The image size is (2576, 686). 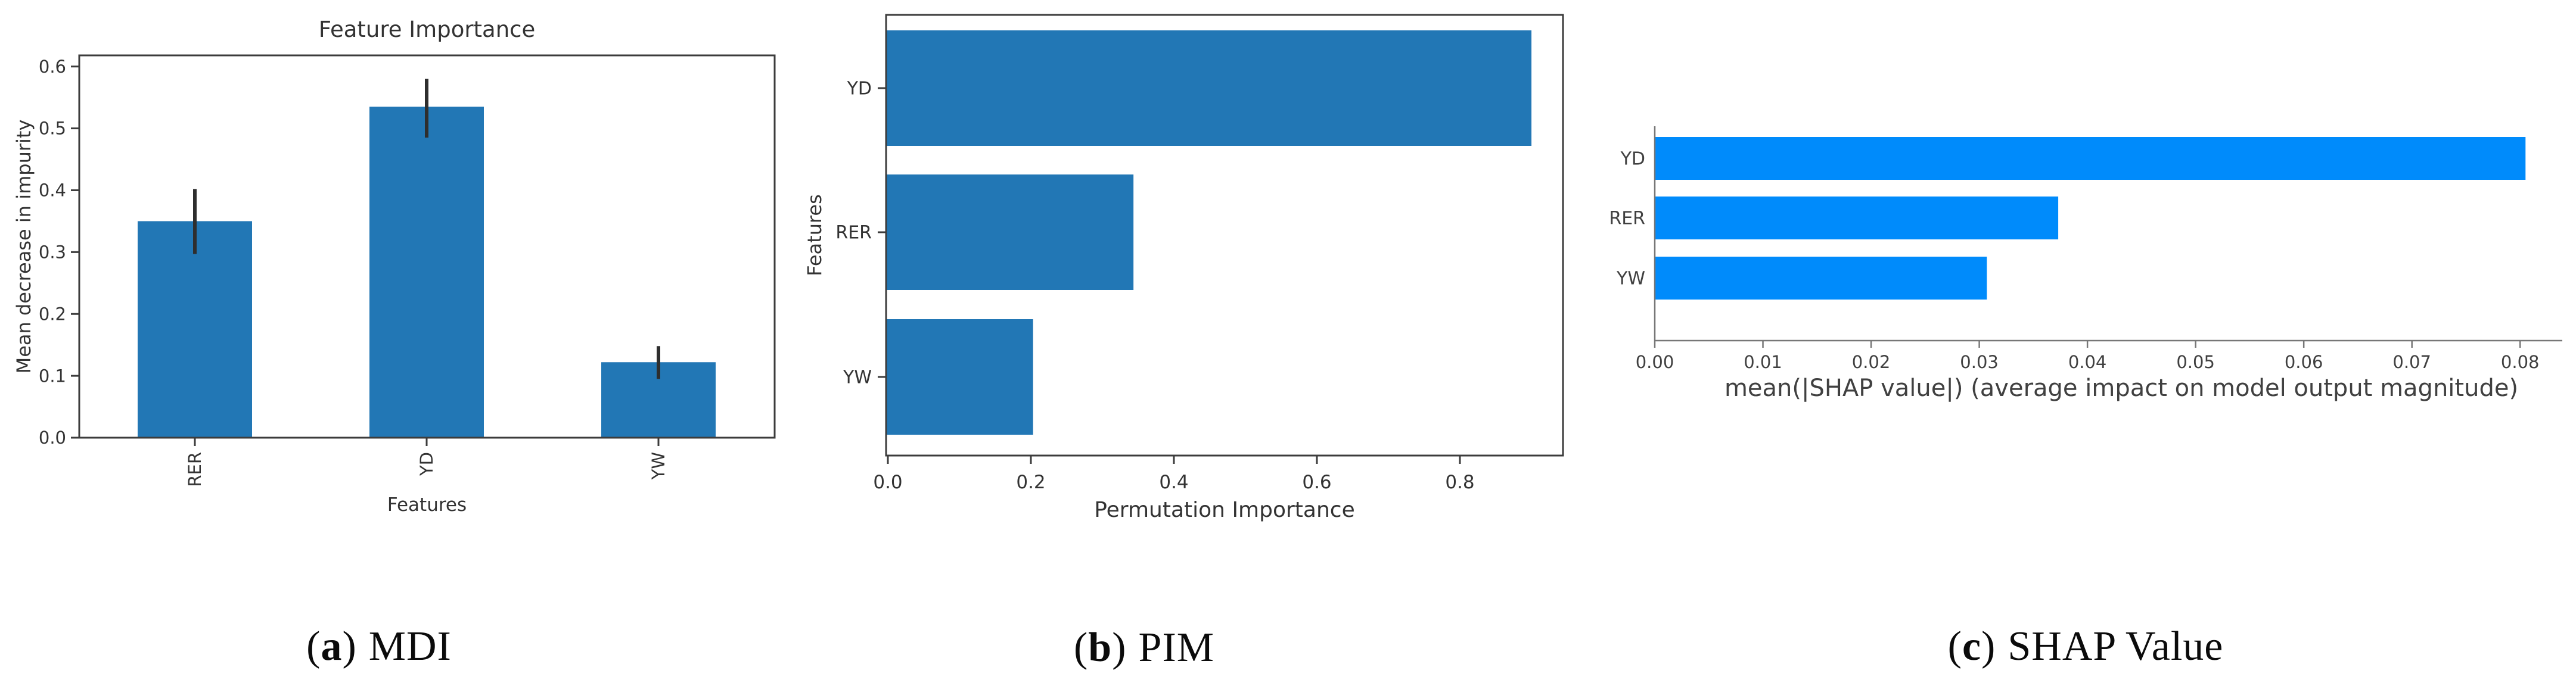 What do you see at coordinates (1971, 646) in the screenshot?
I see `caption-shap-index: (c)` at bounding box center [1971, 646].